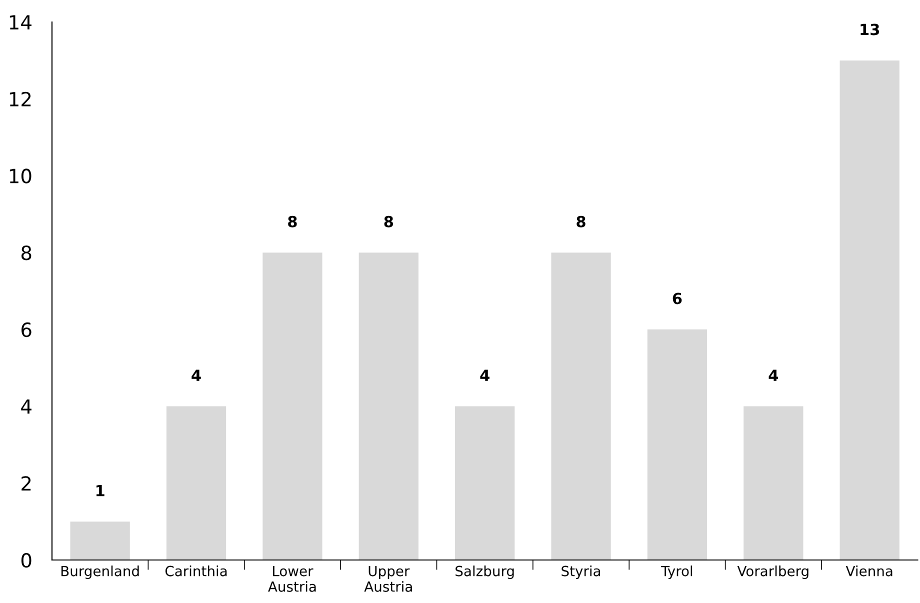 This screenshot has height=603, width=920. What do you see at coordinates (20, 99) in the screenshot?
I see `y-tick-label: 12` at bounding box center [20, 99].